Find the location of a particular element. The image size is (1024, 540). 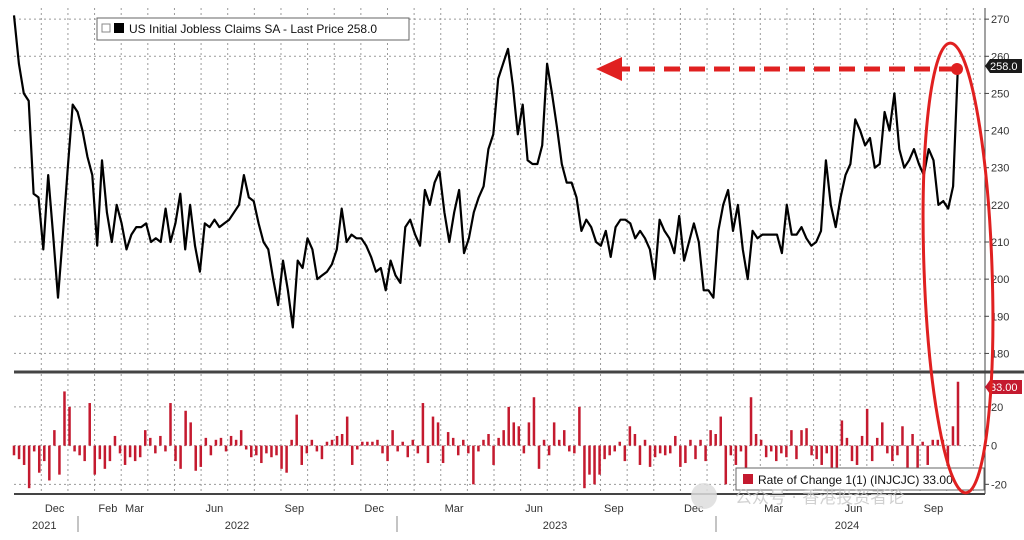

y-tick-label: 220 is located at coordinates (1000, 206).